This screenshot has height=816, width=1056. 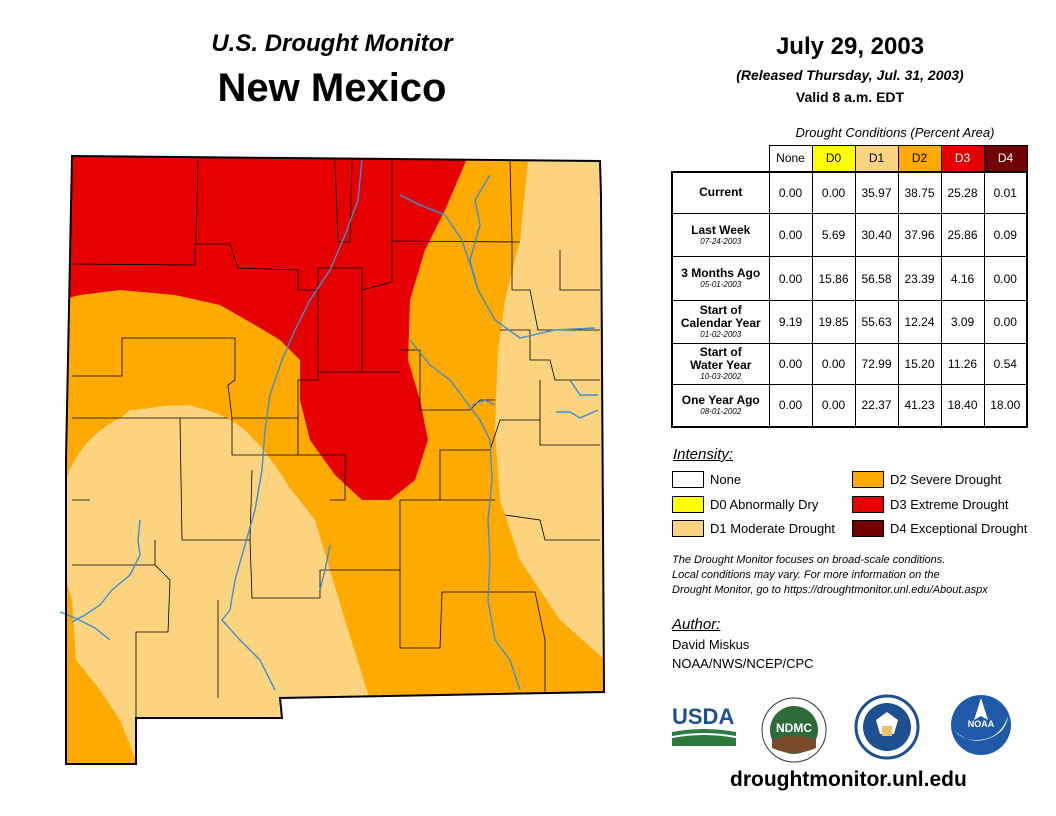 I want to click on row-label: Start of Calendar Year 01-02-2003, so click(x=720, y=322).